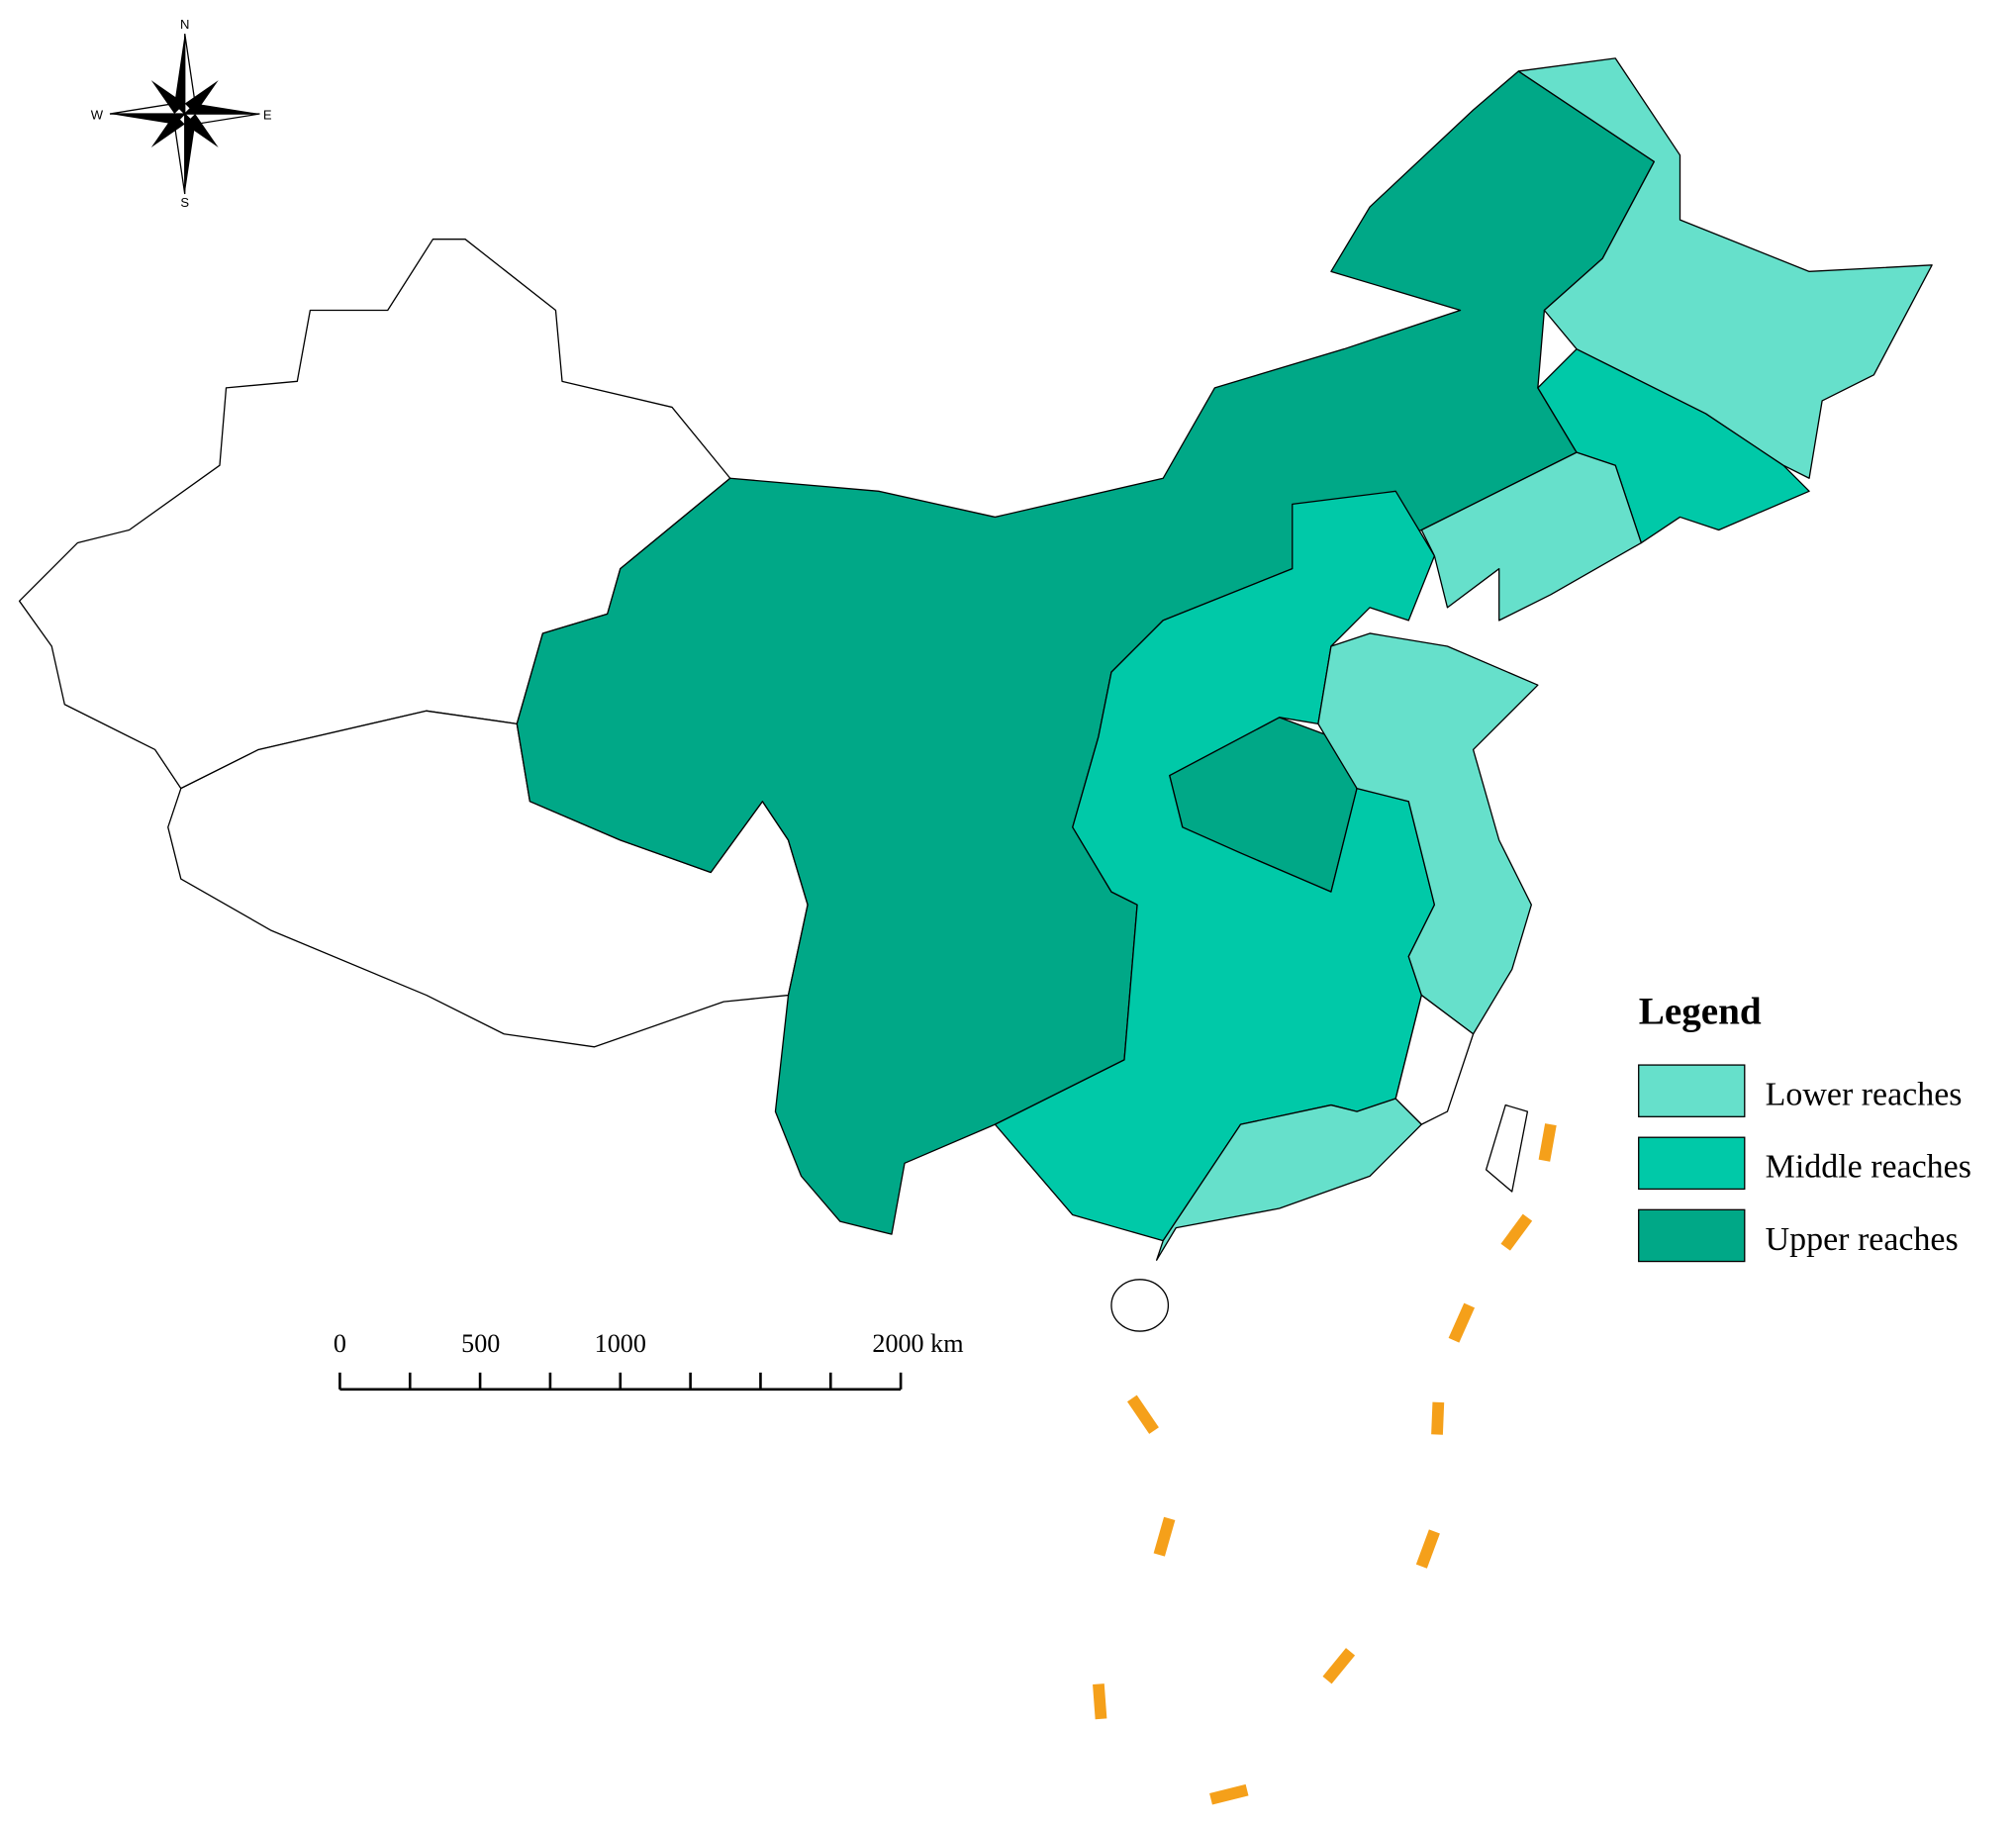  Describe the element at coordinates (1869, 1167) in the screenshot. I see `legend-label: Middle reaches` at that location.